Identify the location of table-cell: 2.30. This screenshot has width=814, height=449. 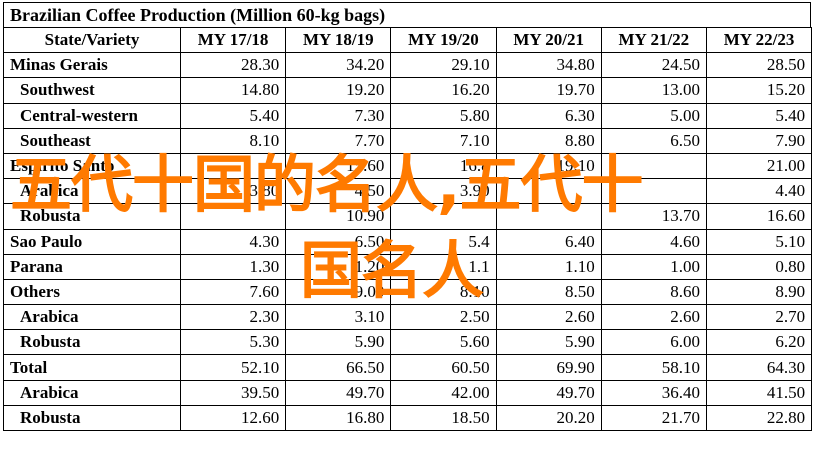
(233, 317).